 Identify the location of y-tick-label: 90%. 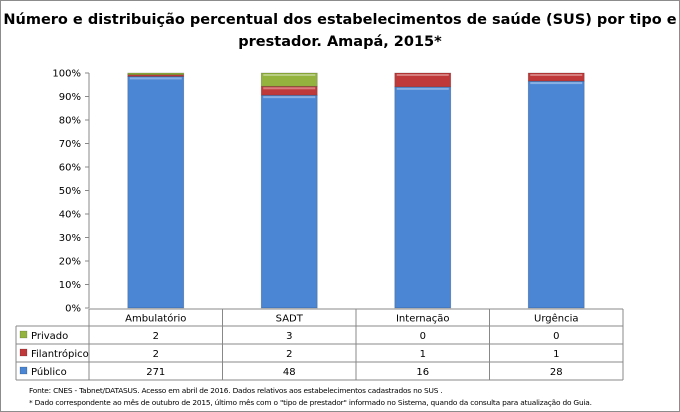
(70, 97).